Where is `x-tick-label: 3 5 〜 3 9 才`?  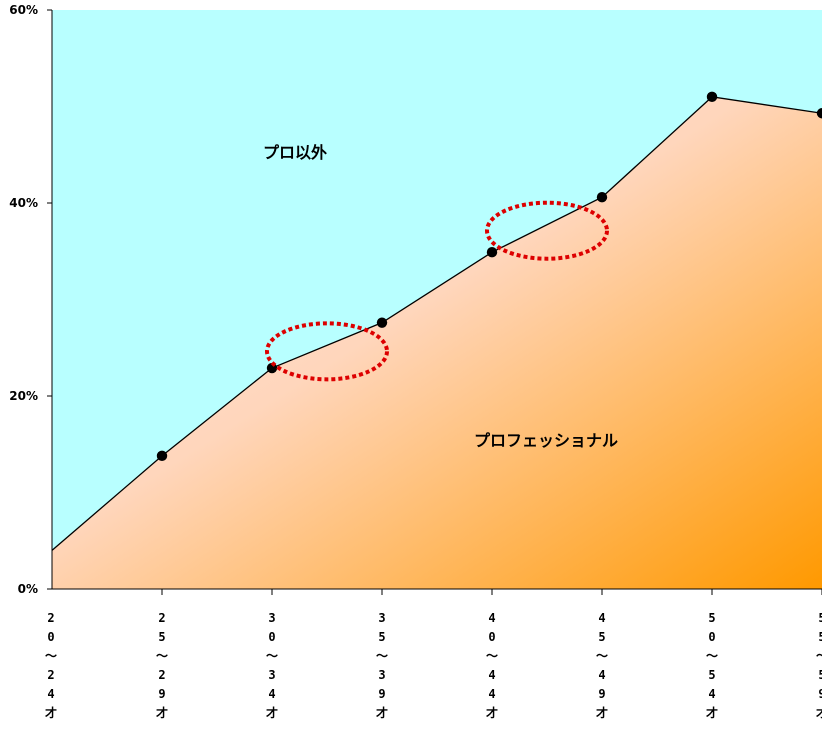 x-tick-label: 3 5 〜 3 9 才 is located at coordinates (382, 665).